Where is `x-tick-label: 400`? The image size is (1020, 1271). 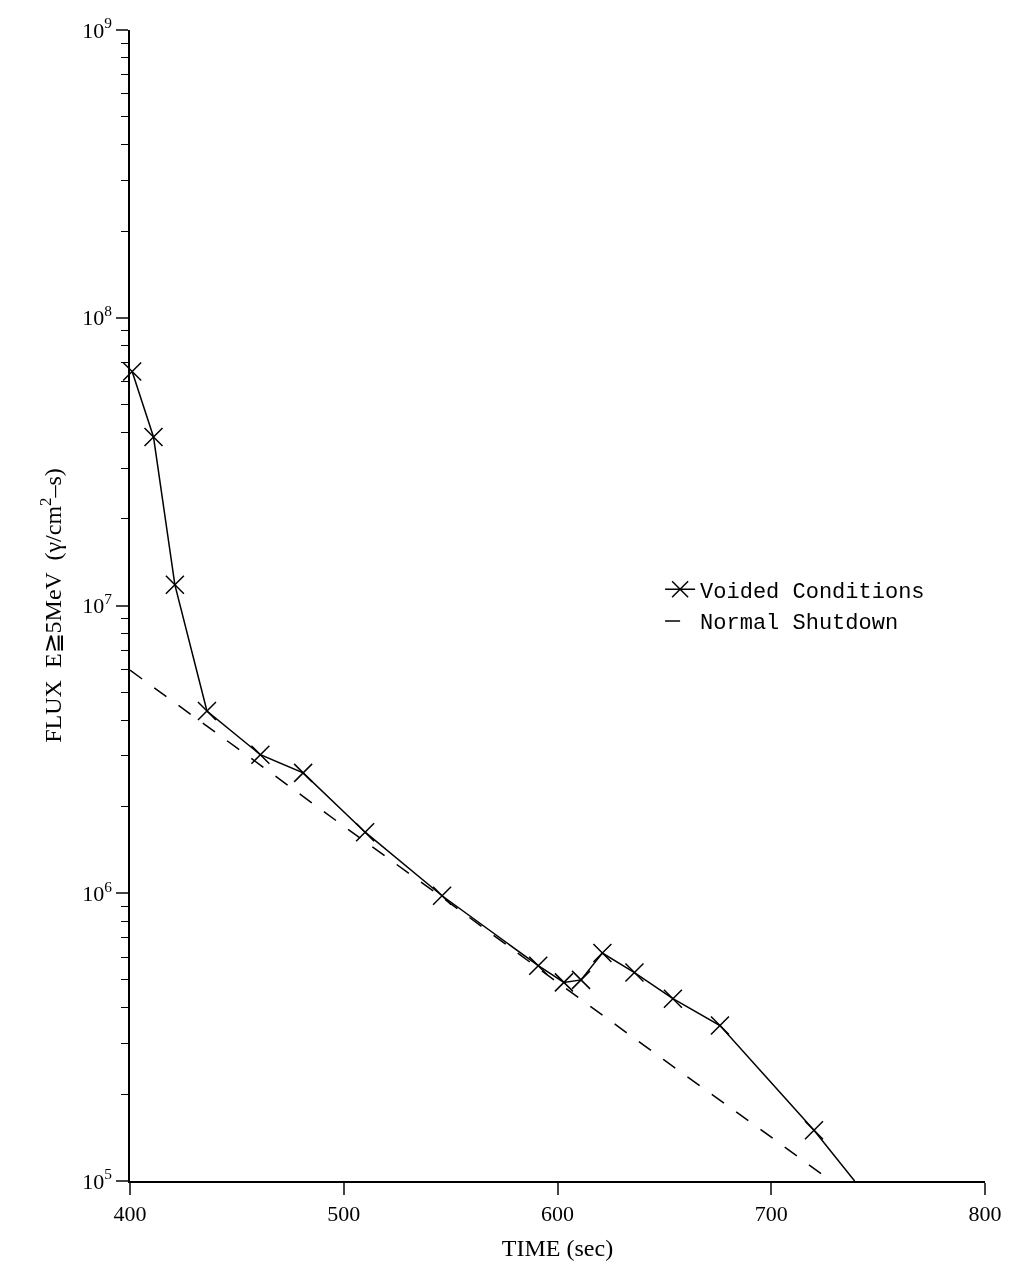
x-tick-label: 400 is located at coordinates (130, 1214).